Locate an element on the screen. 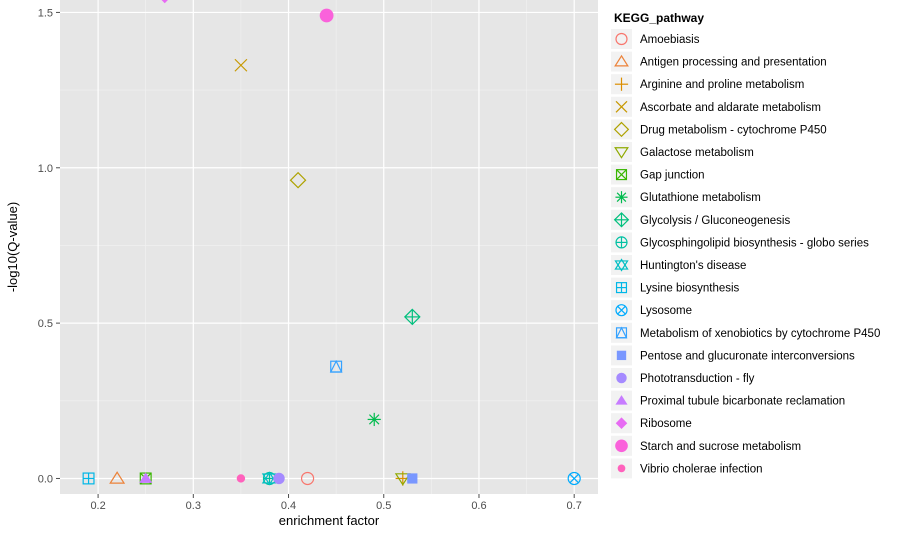  legend-label: Vibrio cholerae infection is located at coordinates (701, 469).